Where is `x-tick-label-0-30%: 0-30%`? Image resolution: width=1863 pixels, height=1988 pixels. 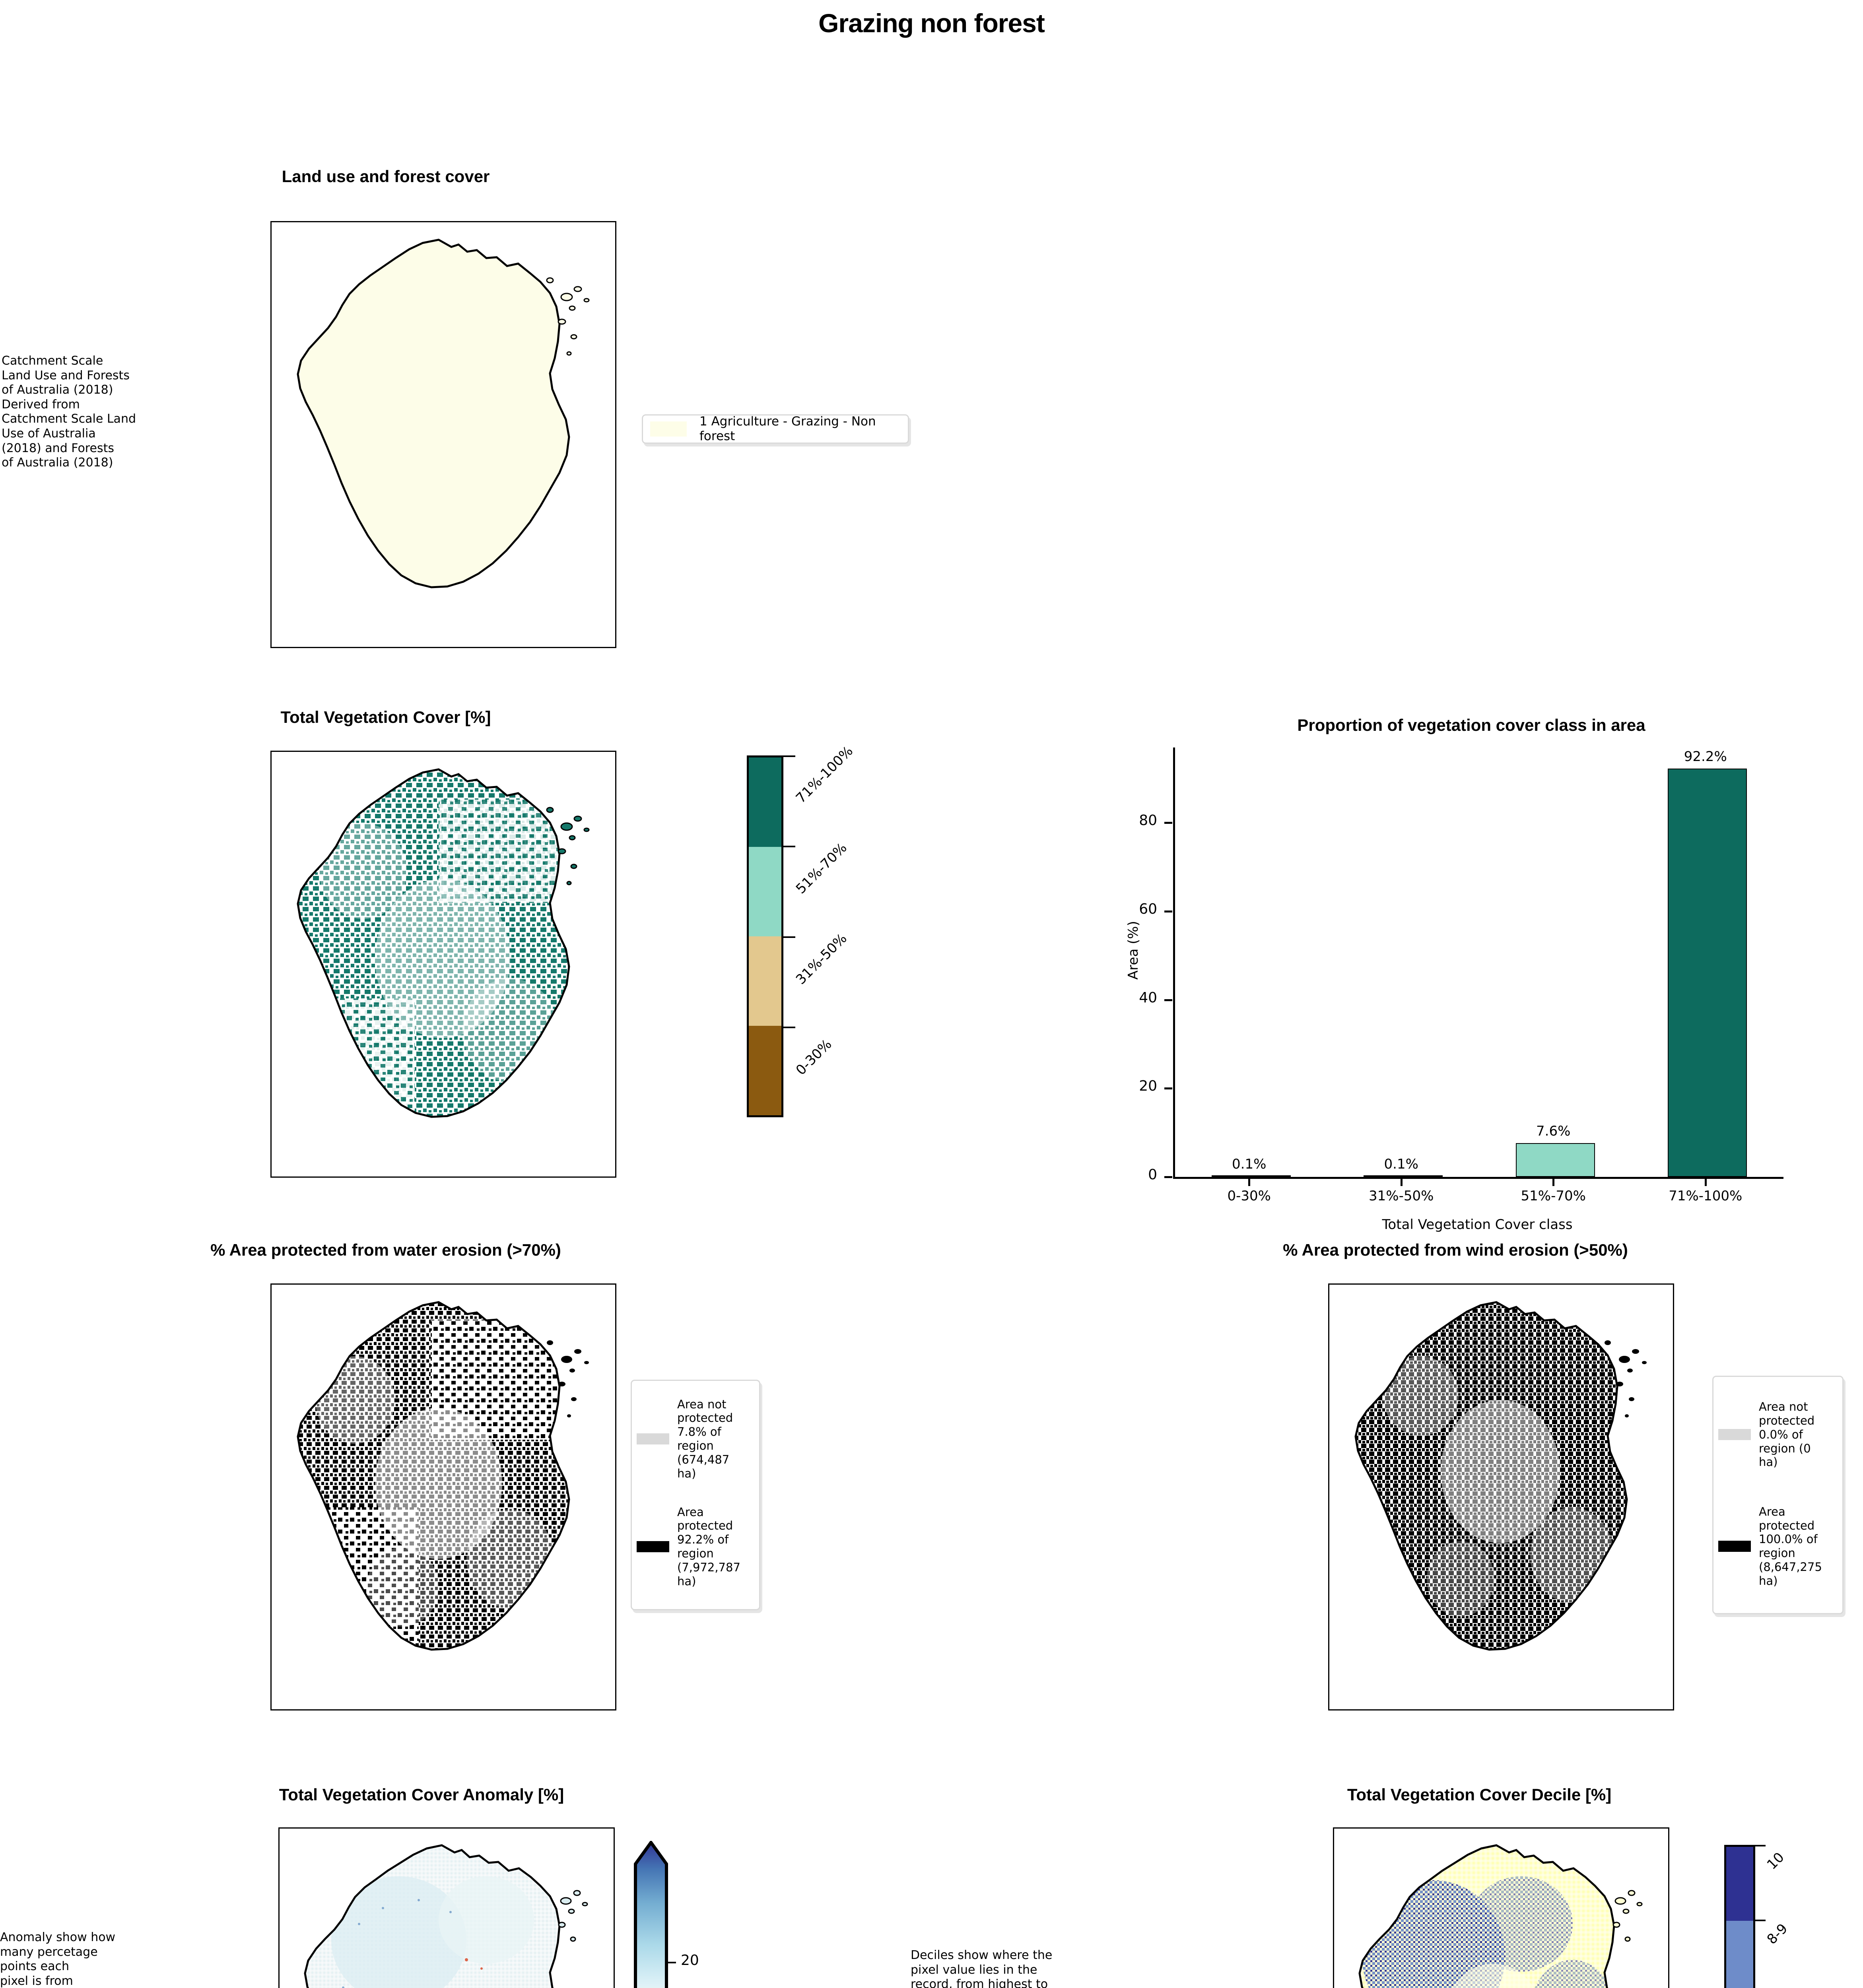
x-tick-label-0-30%: 0-30% is located at coordinates (1249, 1196).